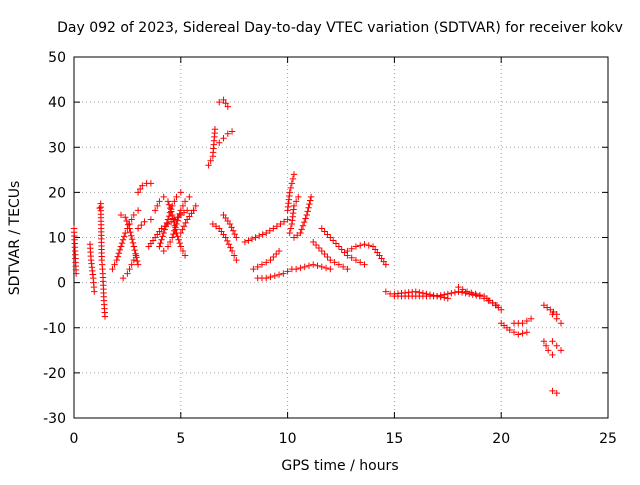  Describe the element at coordinates (224, 242) in the screenshot. I see `series-p18` at that location.